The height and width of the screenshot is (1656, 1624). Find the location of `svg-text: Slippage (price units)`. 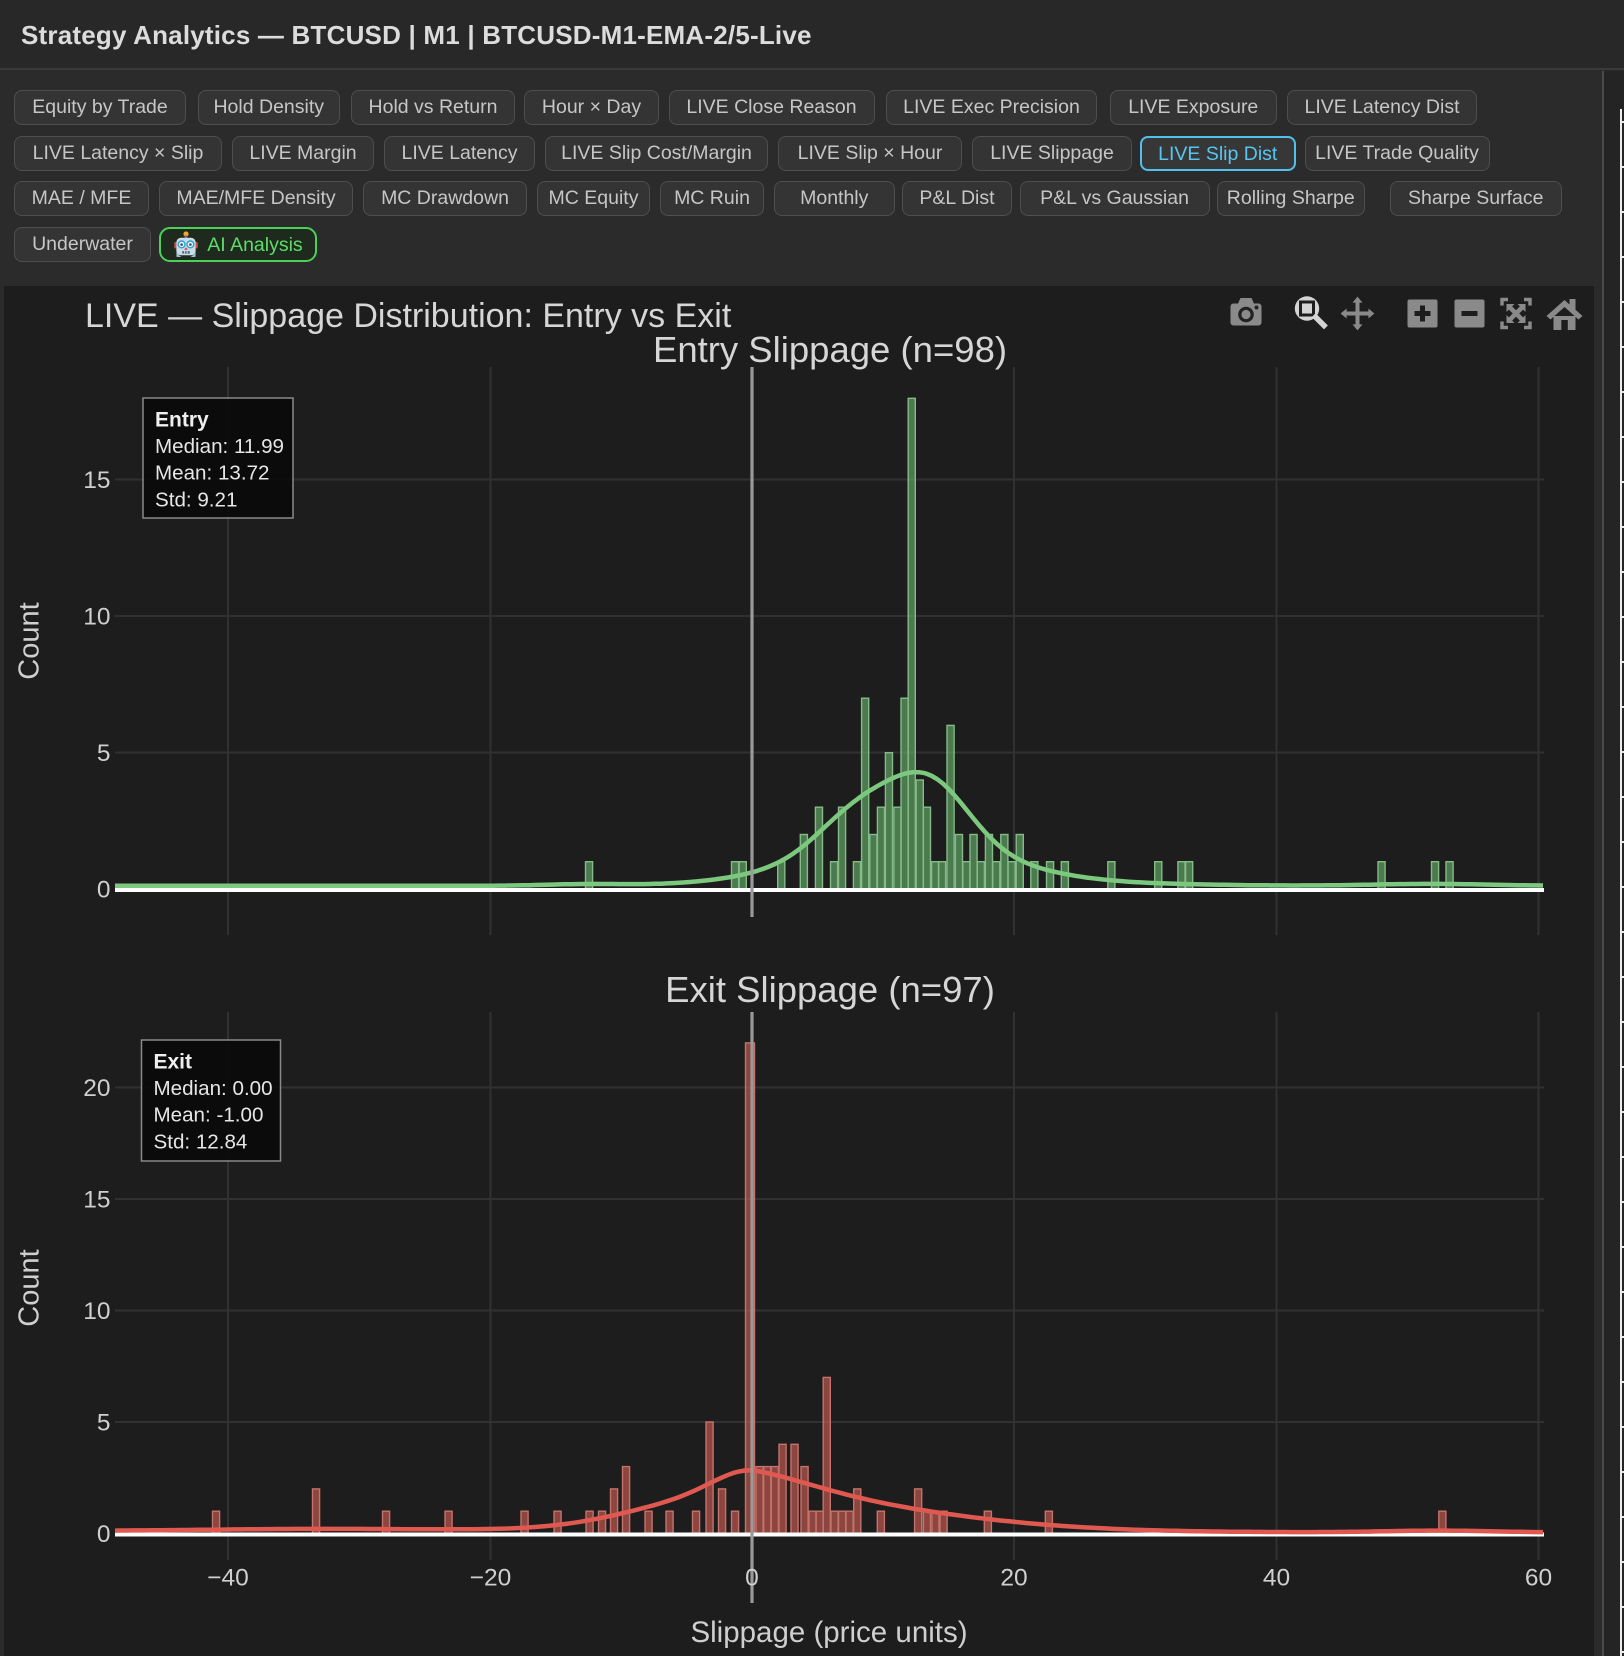

svg-text: Slippage (price units) is located at coordinates (828, 1632).